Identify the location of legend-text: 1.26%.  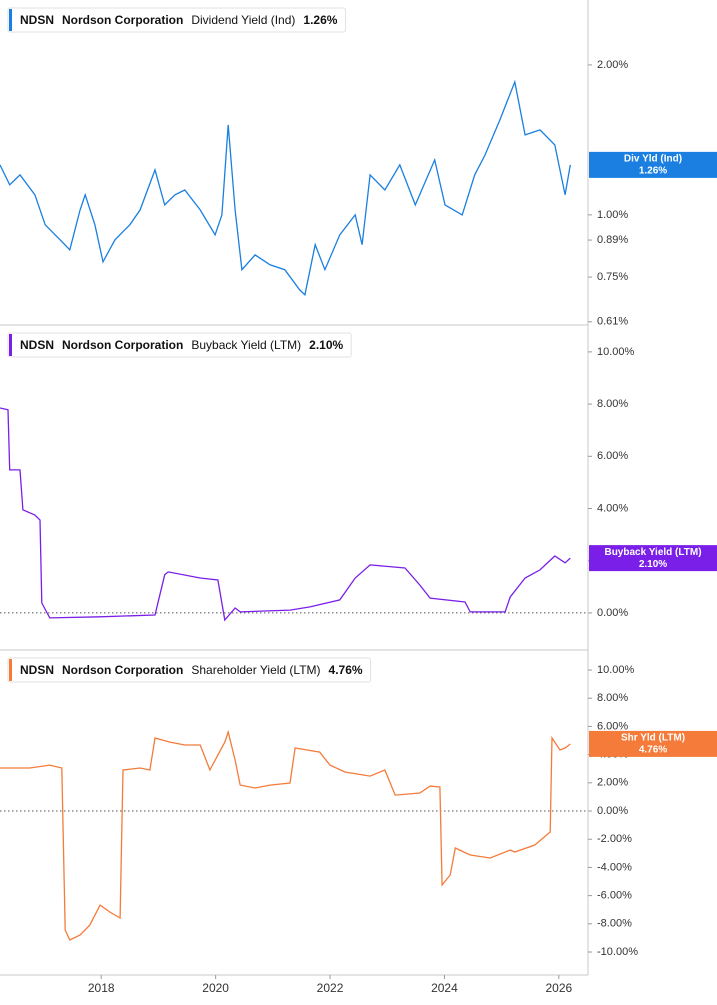
(320, 20).